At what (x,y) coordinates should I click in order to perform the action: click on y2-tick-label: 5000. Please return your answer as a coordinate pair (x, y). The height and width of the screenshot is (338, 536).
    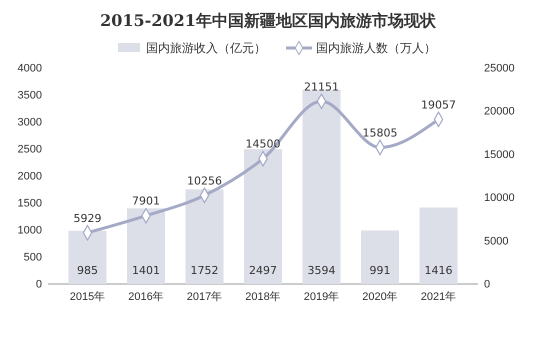
    Looking at the image, I should click on (496, 241).